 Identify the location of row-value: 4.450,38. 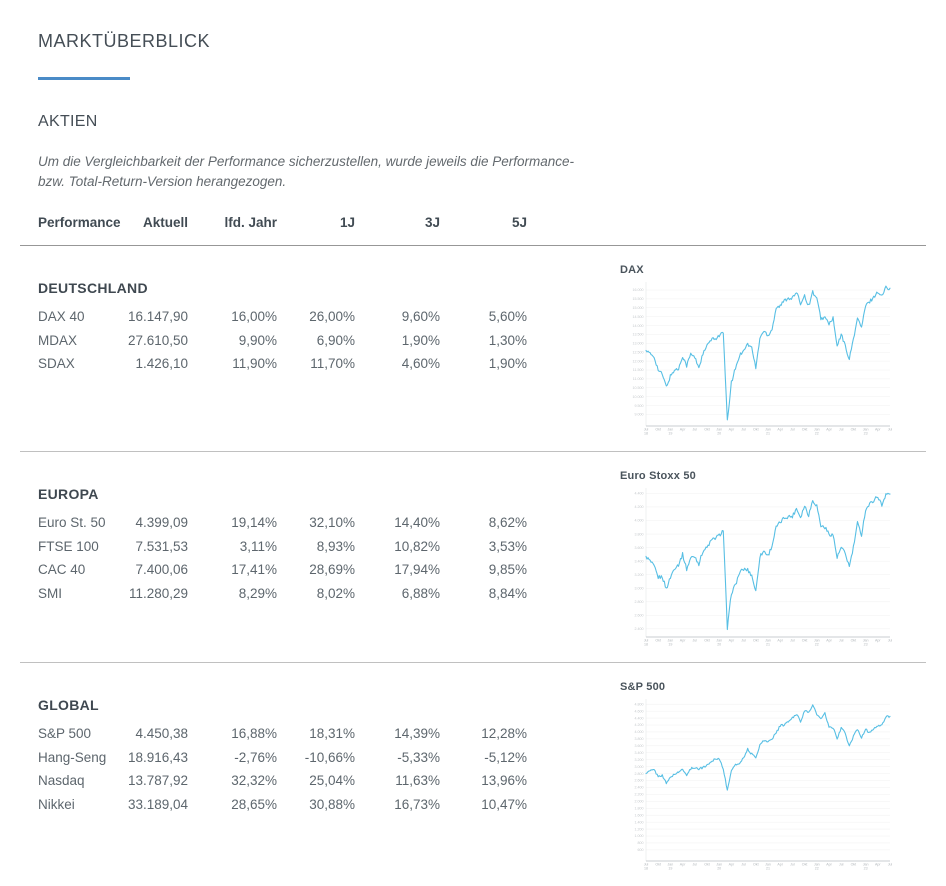
(161, 733).